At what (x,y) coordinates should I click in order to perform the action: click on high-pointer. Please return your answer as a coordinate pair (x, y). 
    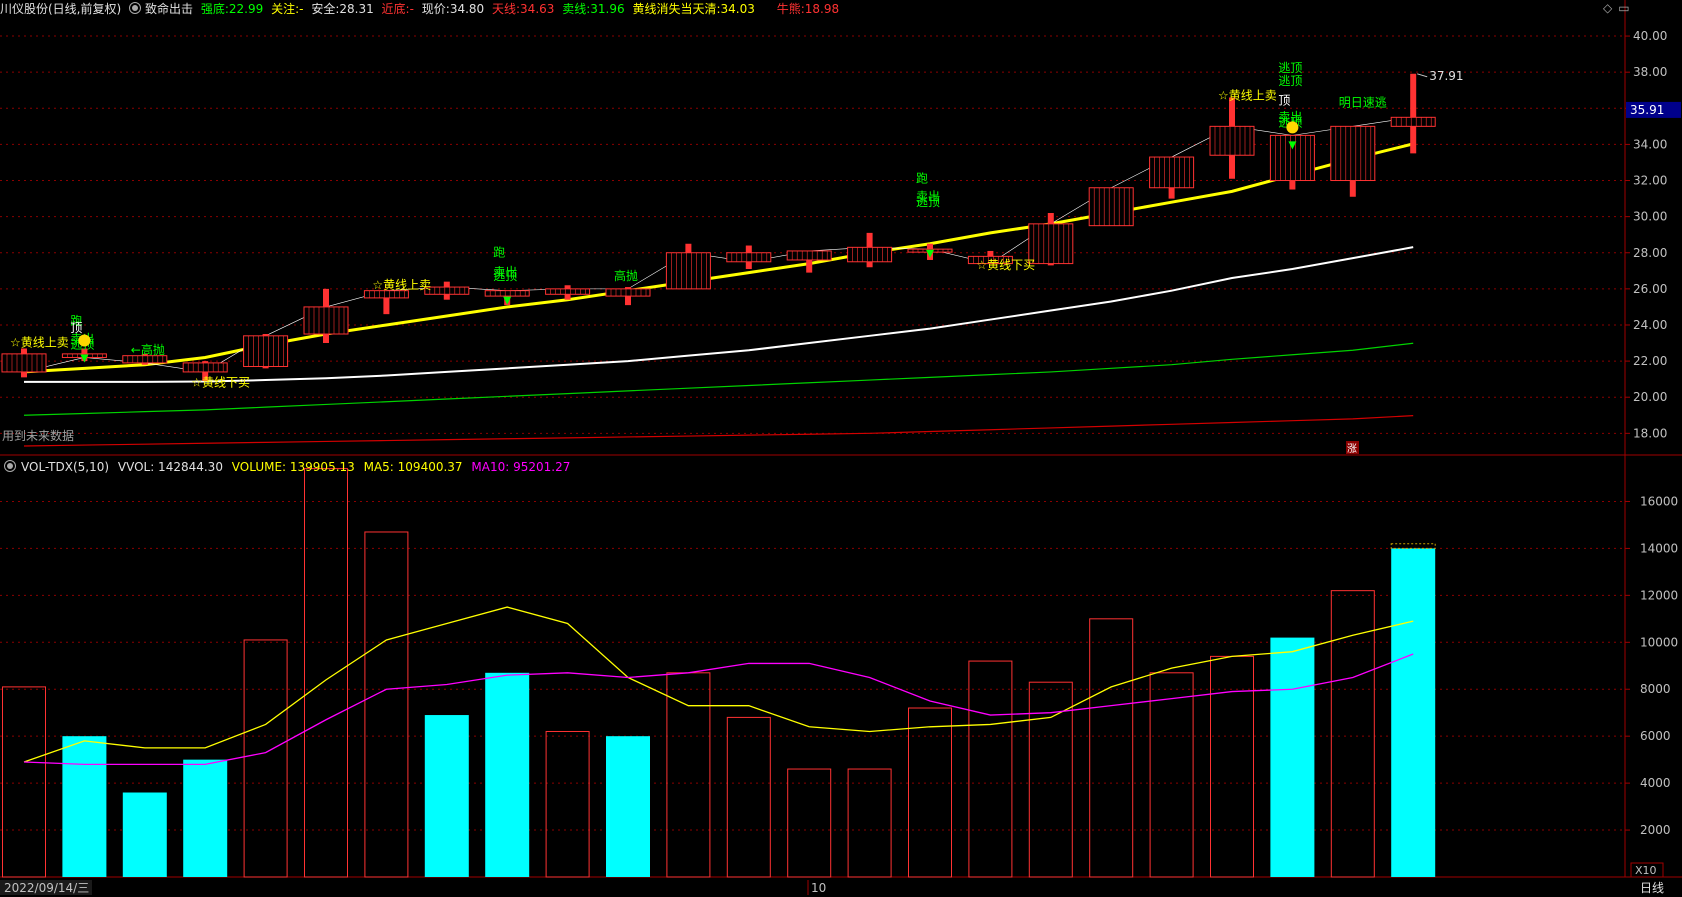
    Looking at the image, I should click on (1422, 75).